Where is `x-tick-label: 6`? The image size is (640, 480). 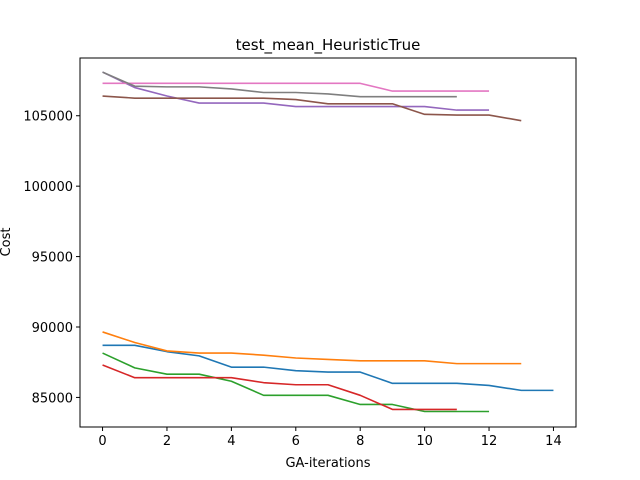
x-tick-label: 6 is located at coordinates (296, 441).